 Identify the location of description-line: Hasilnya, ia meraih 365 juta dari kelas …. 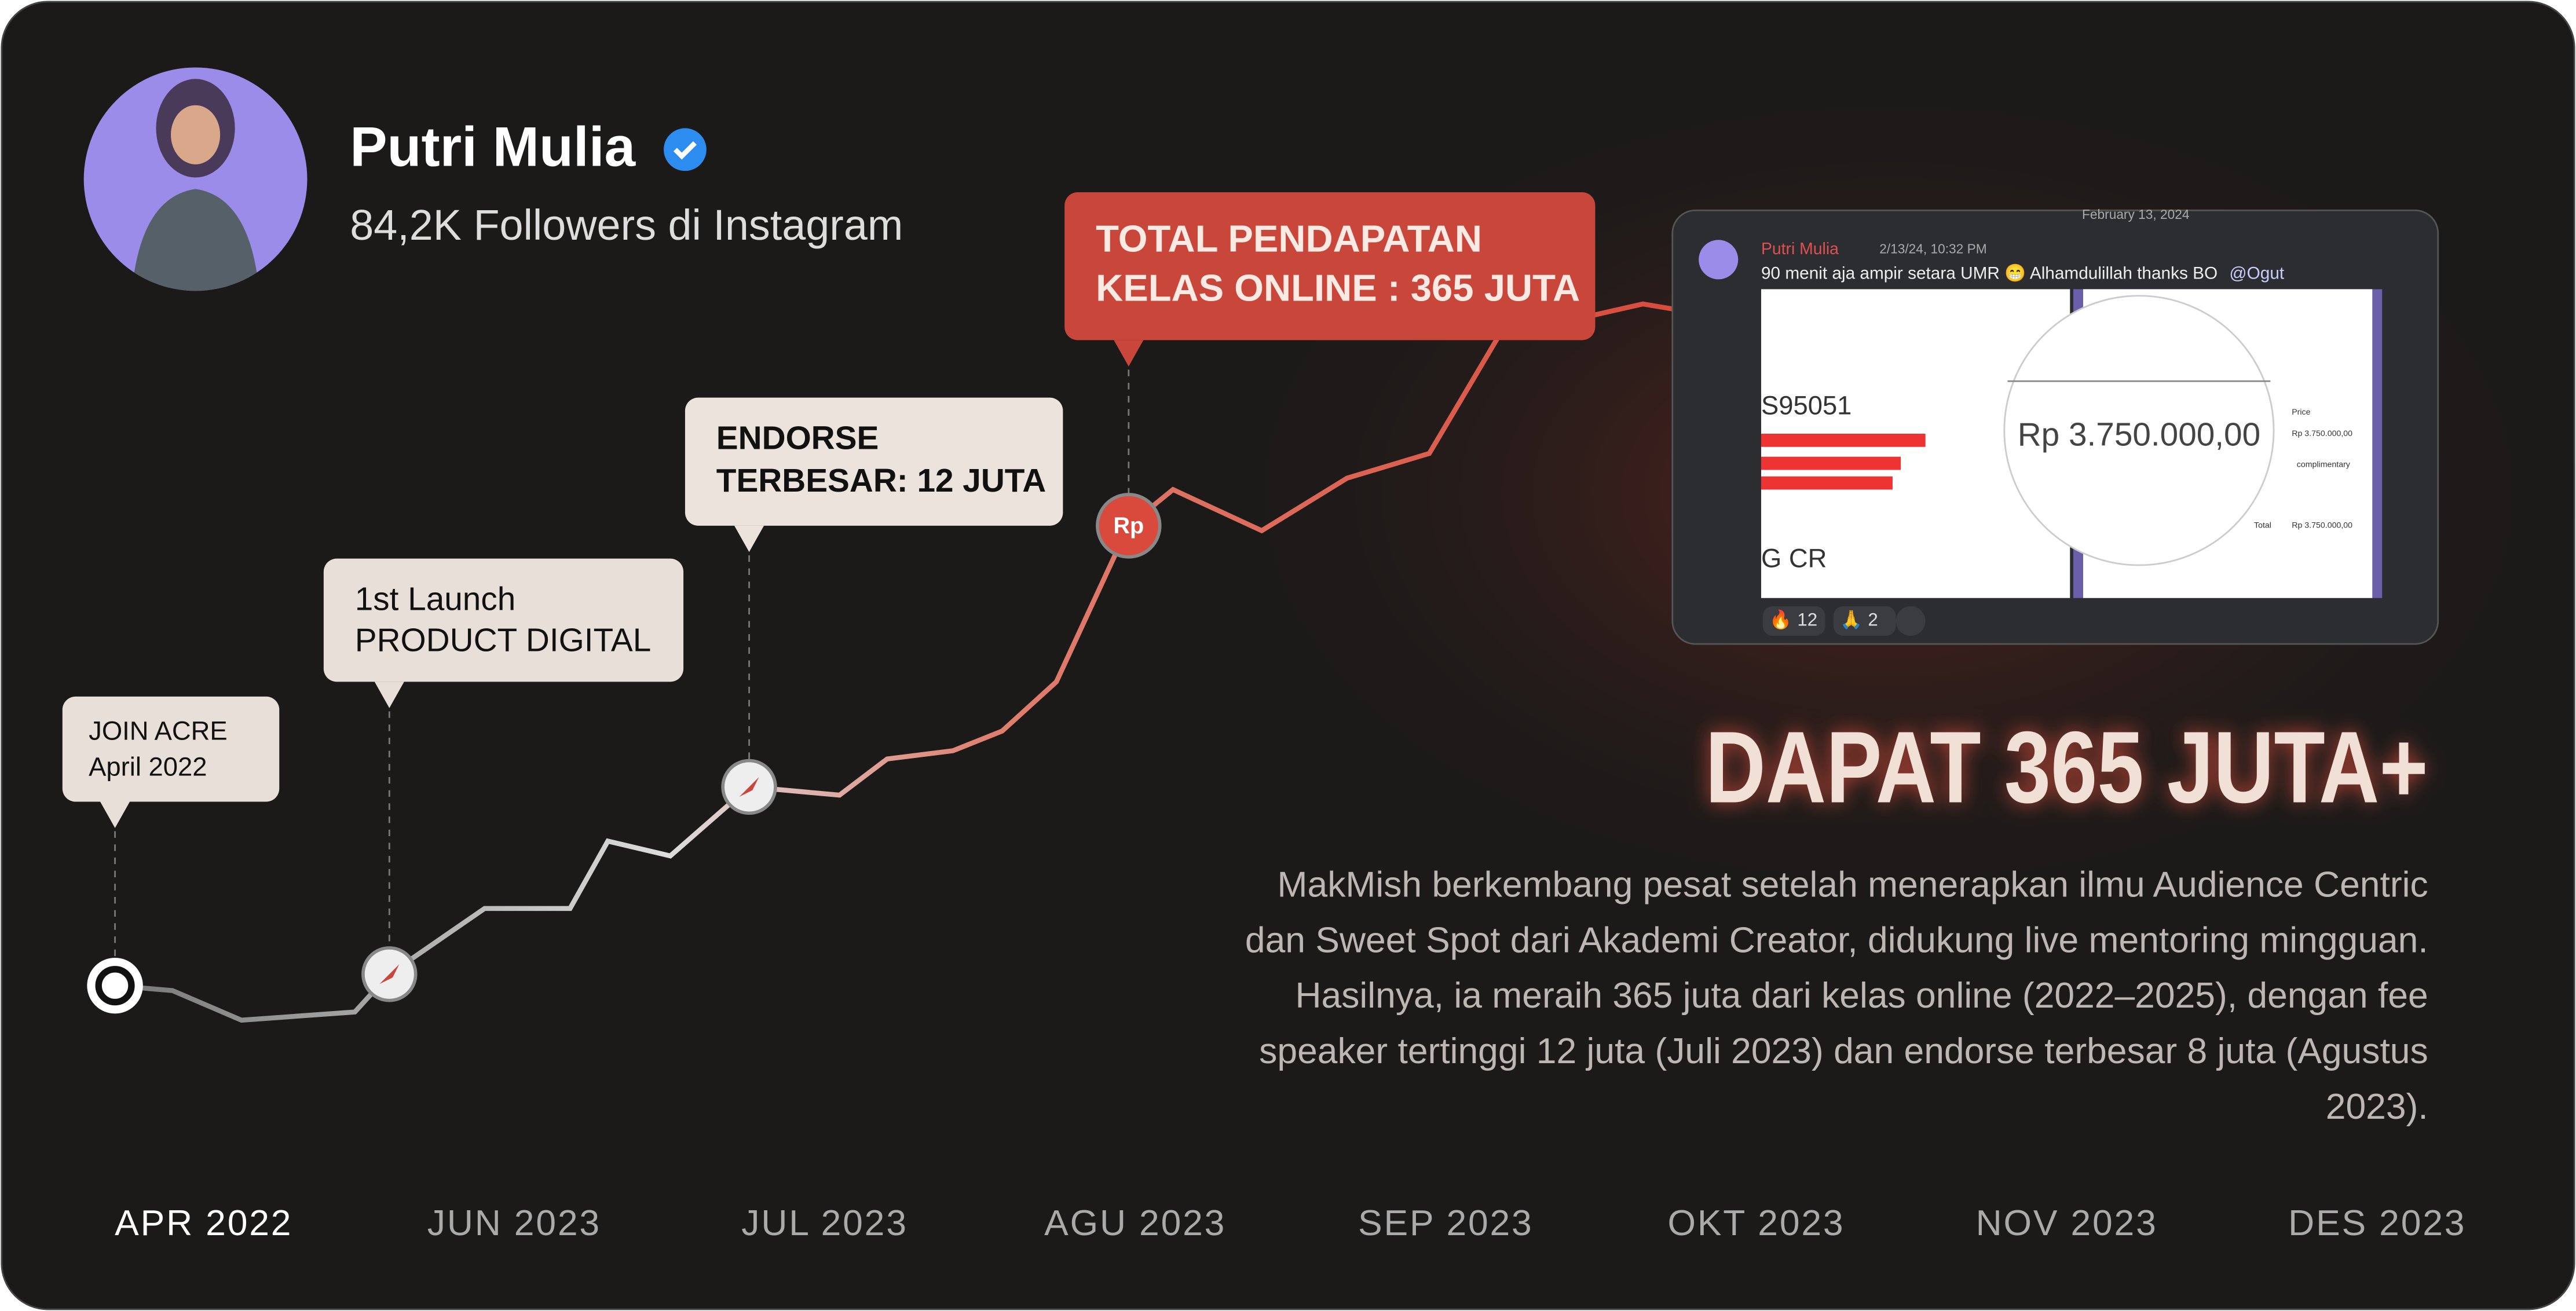
(1861, 996).